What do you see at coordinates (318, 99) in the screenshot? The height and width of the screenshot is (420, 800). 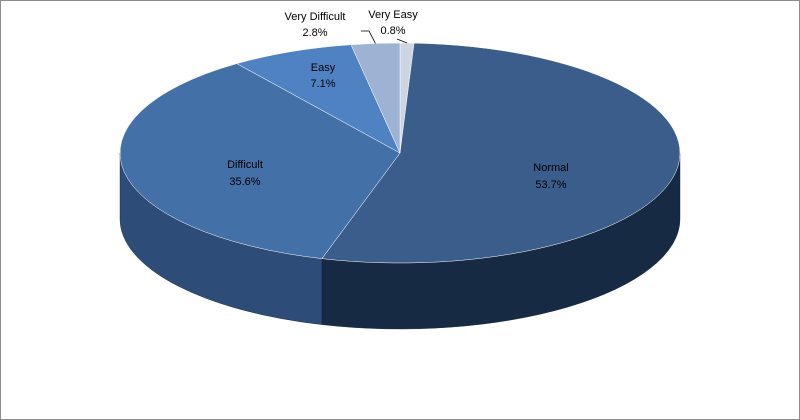 I see `slice-easy` at bounding box center [318, 99].